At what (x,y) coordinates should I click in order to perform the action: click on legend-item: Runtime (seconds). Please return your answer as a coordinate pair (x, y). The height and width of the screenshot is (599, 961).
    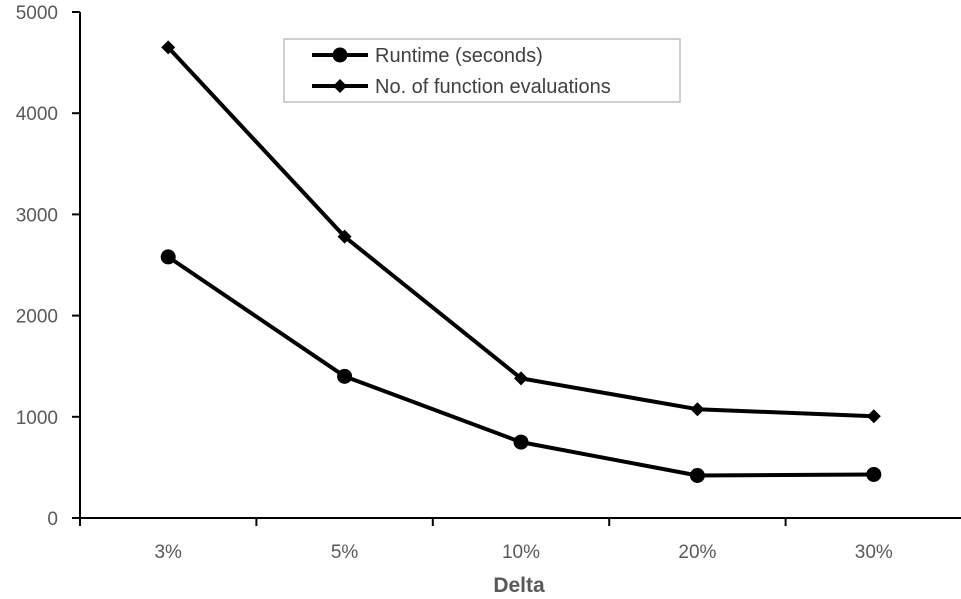
    Looking at the image, I should click on (427, 56).